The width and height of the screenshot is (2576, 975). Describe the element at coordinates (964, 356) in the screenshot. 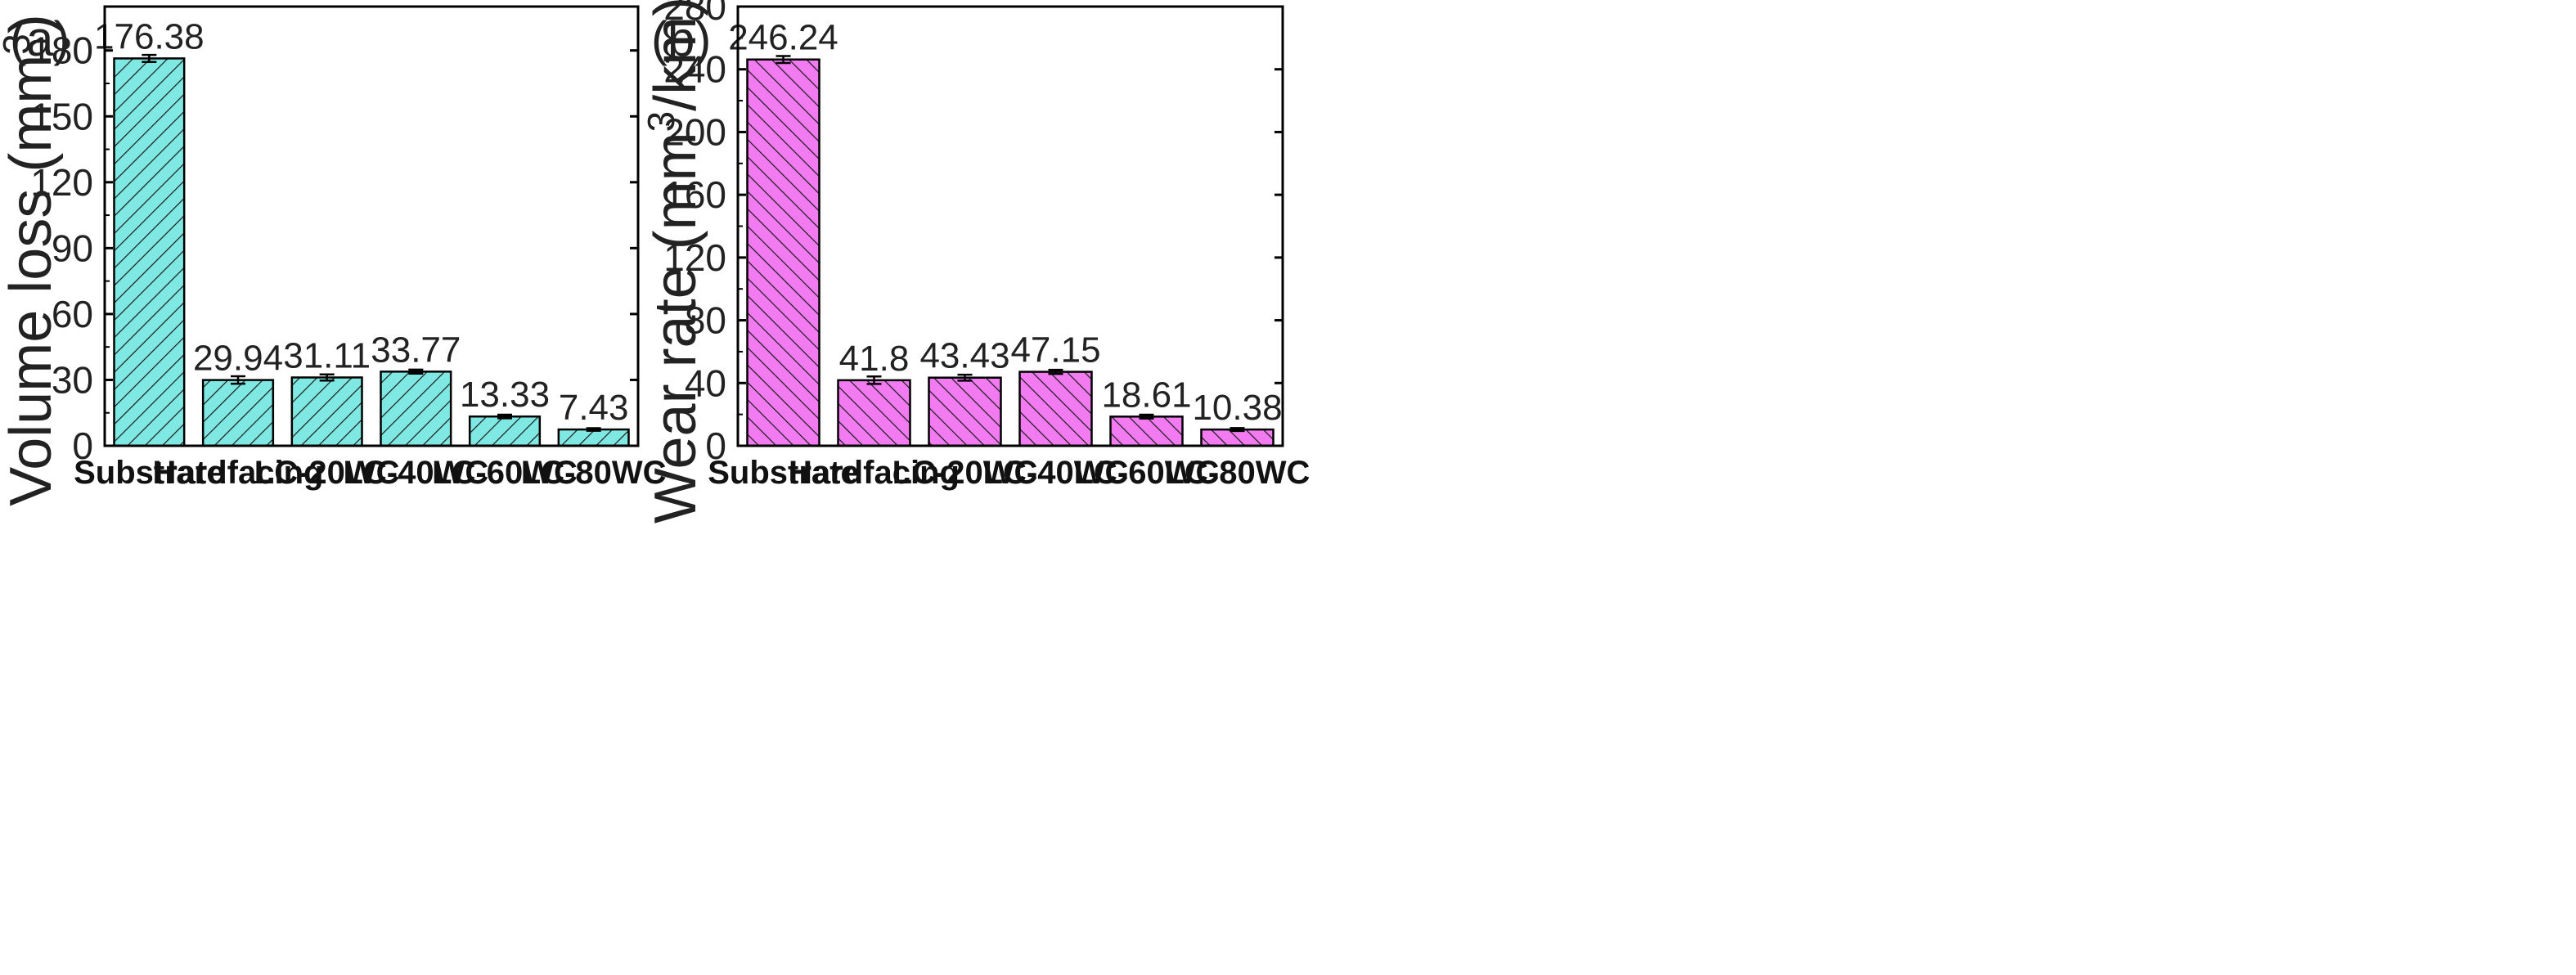

I see `value-label: 43.43` at that location.